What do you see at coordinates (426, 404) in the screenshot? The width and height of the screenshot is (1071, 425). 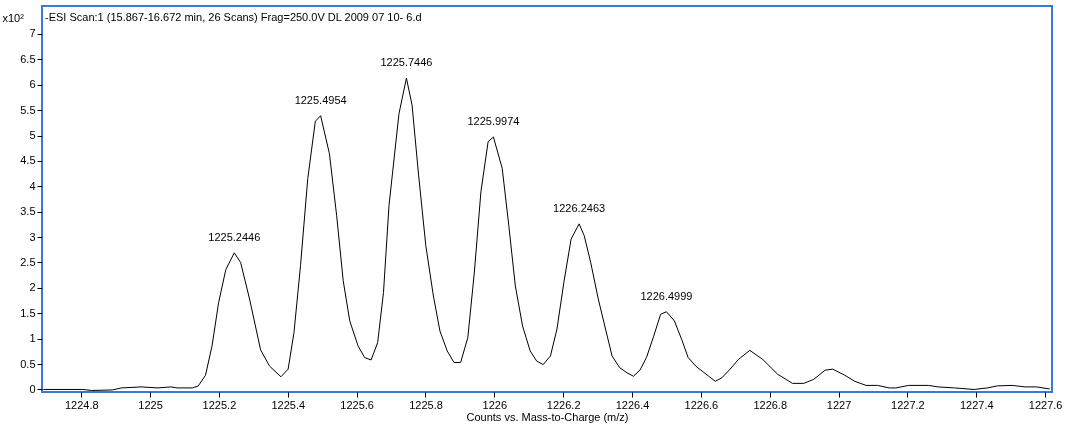 I see `x-tick-label: 1225.8` at bounding box center [426, 404].